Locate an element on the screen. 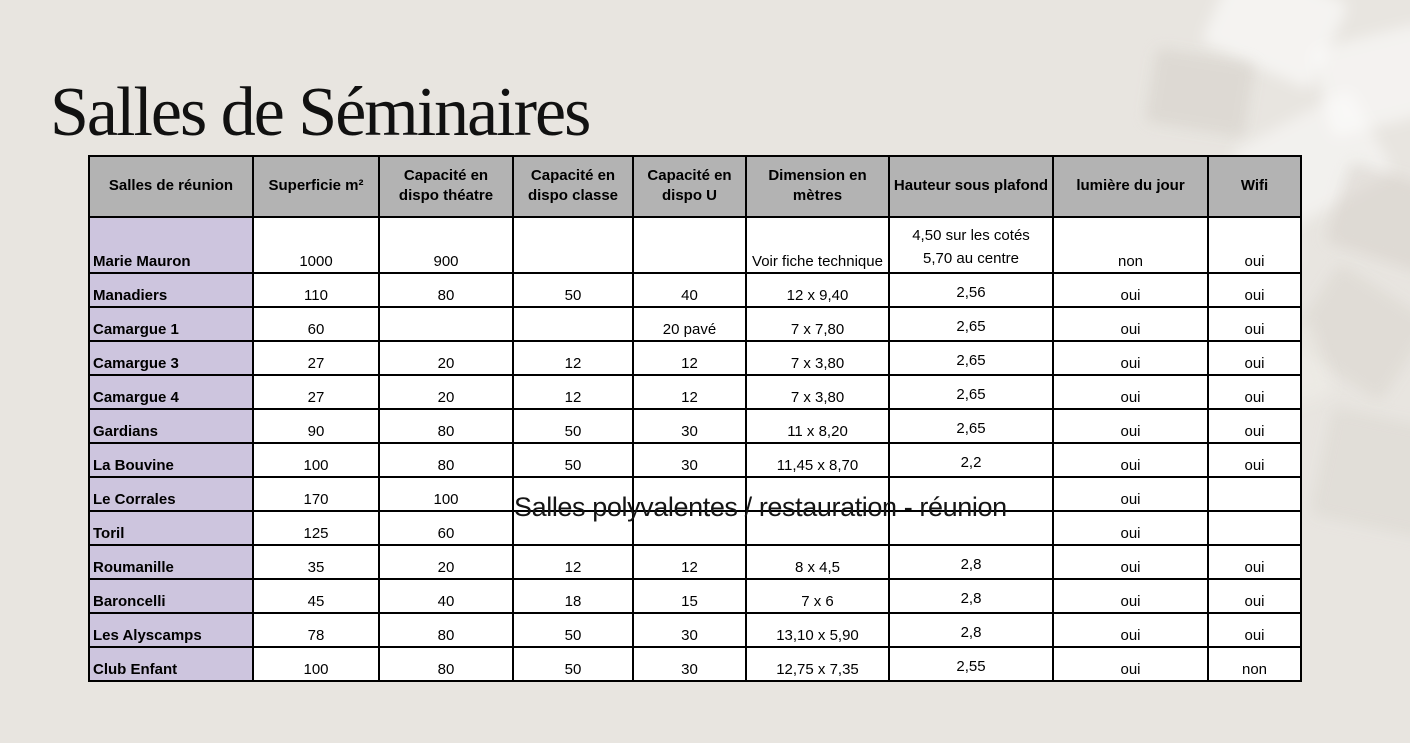  cell-dimension: 7 x 6 is located at coordinates (817, 596).